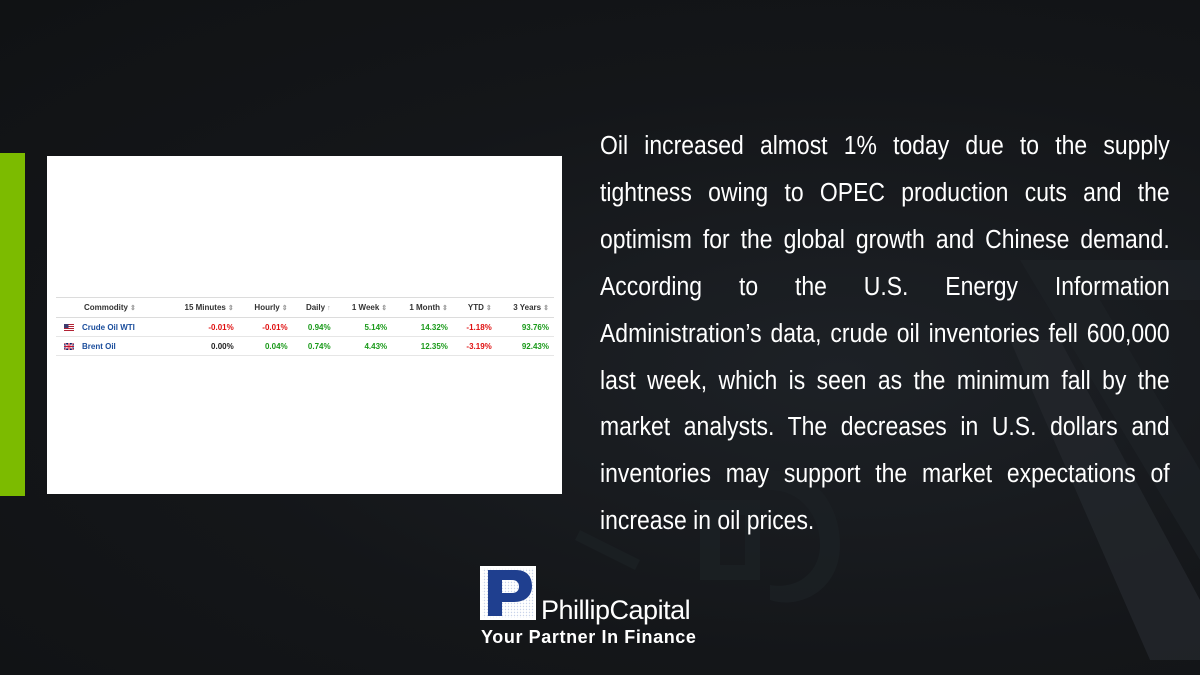 Image resolution: width=1200 pixels, height=675 pixels. I want to click on us-flag-icon, so click(69, 327).